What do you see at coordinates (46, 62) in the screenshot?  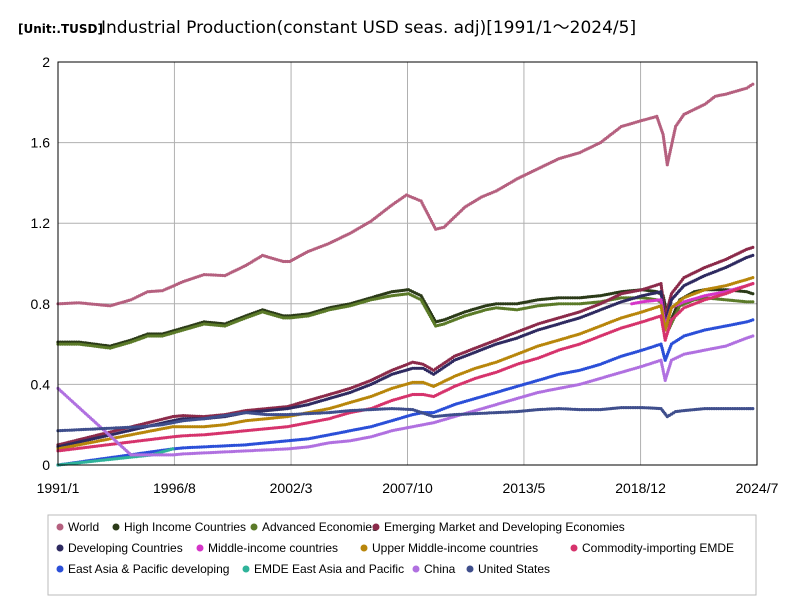 I see `y-tick-label: 2` at bounding box center [46, 62].